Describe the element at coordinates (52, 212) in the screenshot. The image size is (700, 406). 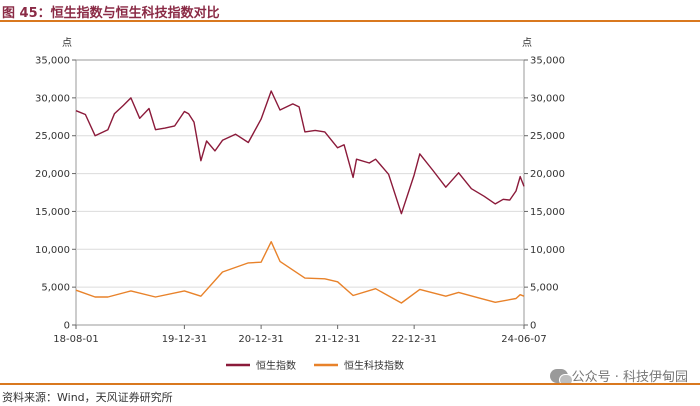
I see `y-tick-label-left: 15,000` at that location.